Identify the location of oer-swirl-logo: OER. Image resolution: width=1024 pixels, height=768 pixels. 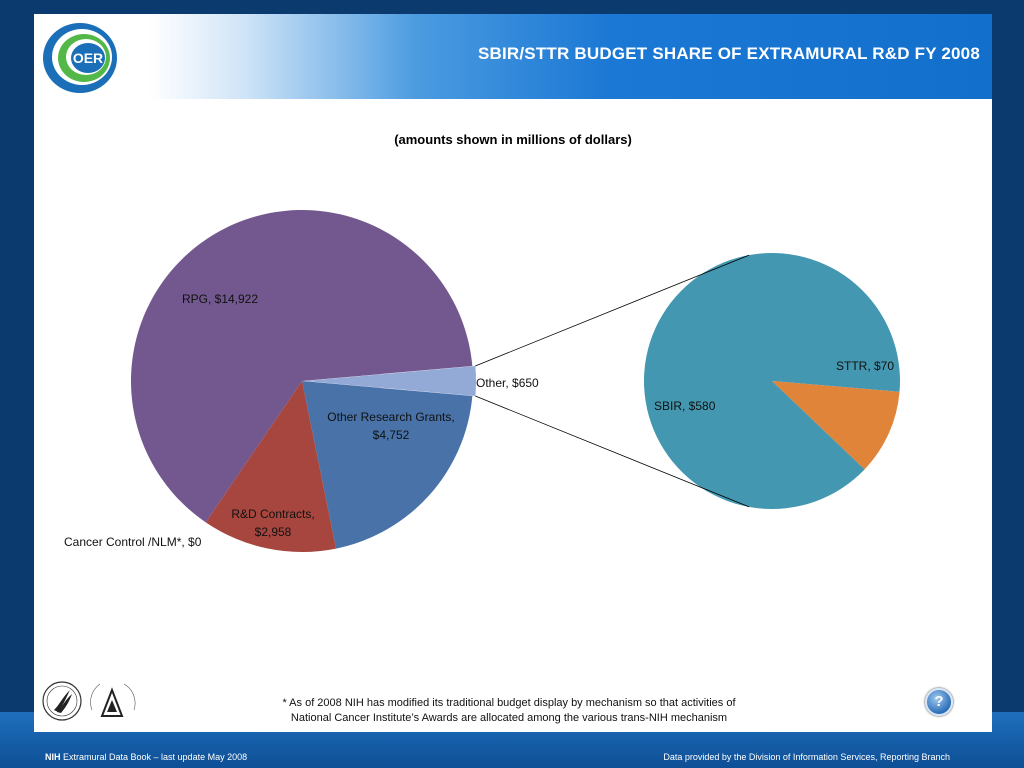
(80, 58).